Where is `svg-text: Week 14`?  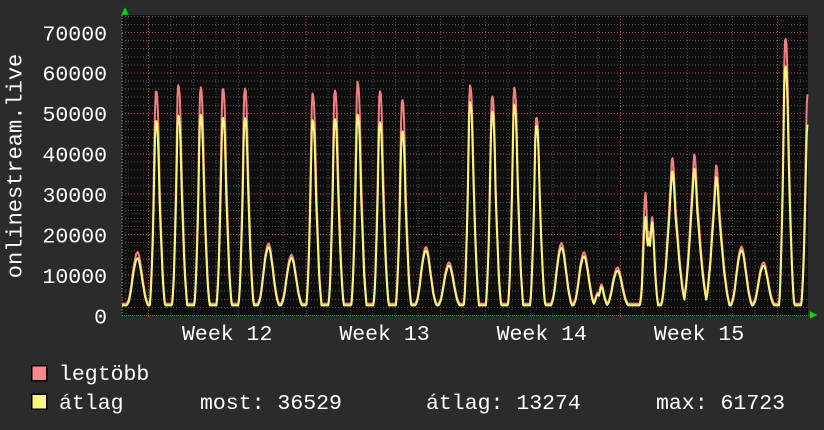 svg-text: Week 14 is located at coordinates (542, 335).